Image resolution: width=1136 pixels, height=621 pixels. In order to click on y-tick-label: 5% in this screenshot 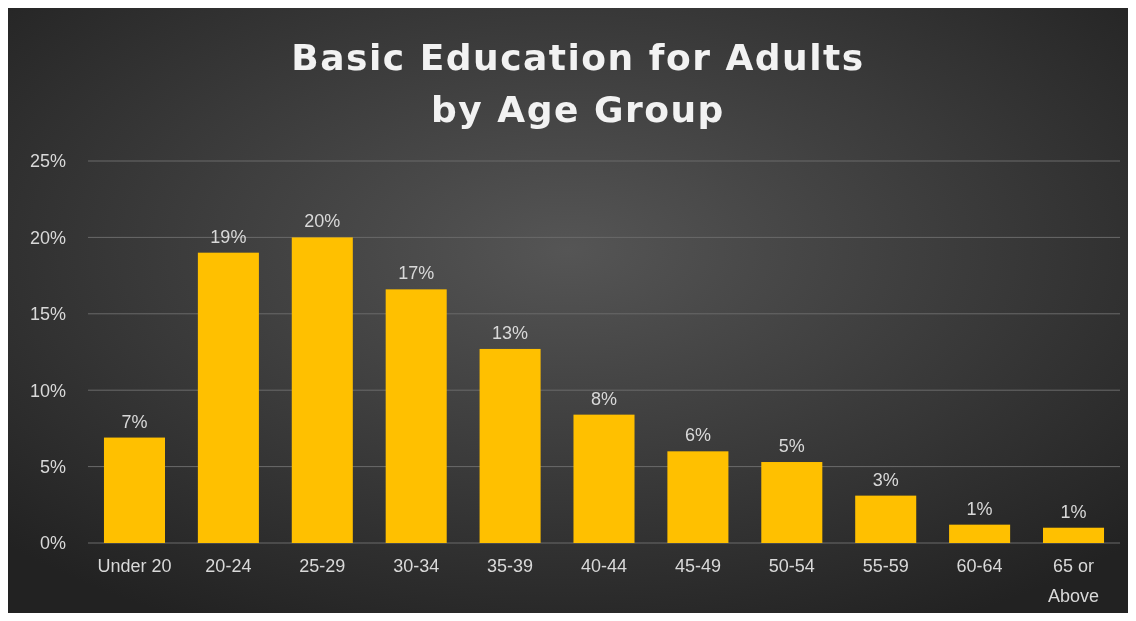, I will do `click(52, 466)`.